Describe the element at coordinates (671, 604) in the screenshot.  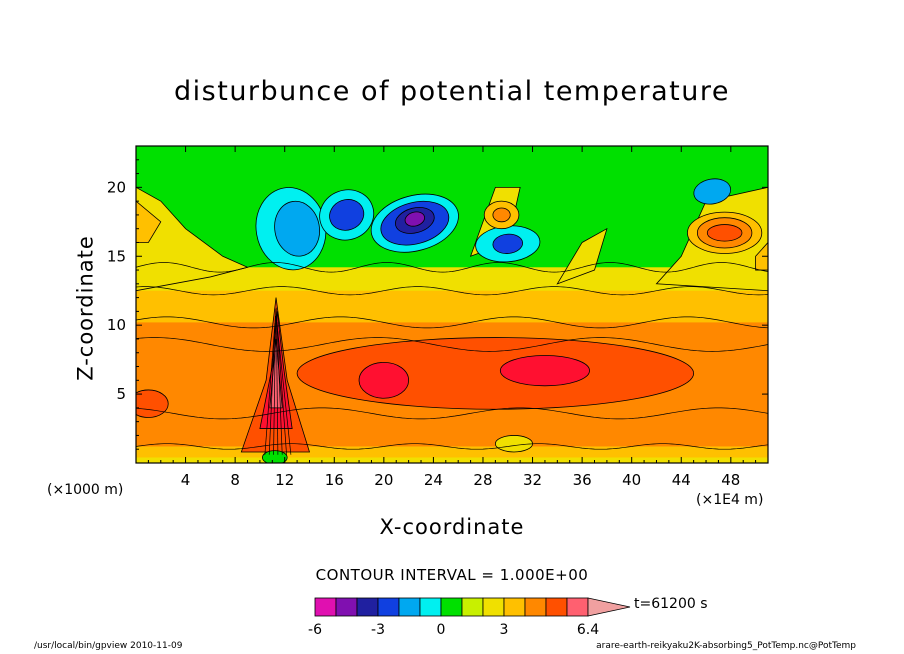
I see `time-label: t=61200 s` at that location.